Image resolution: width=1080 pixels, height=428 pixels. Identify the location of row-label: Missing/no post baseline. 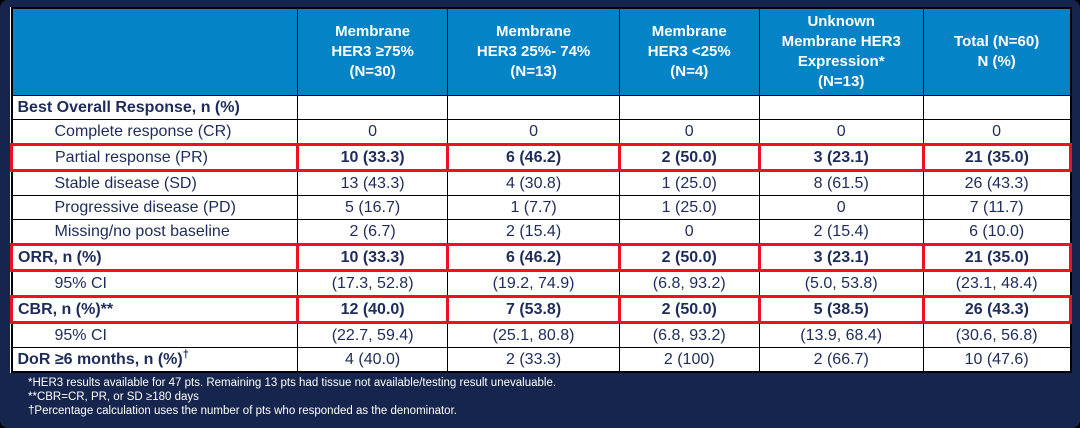
(154, 232).